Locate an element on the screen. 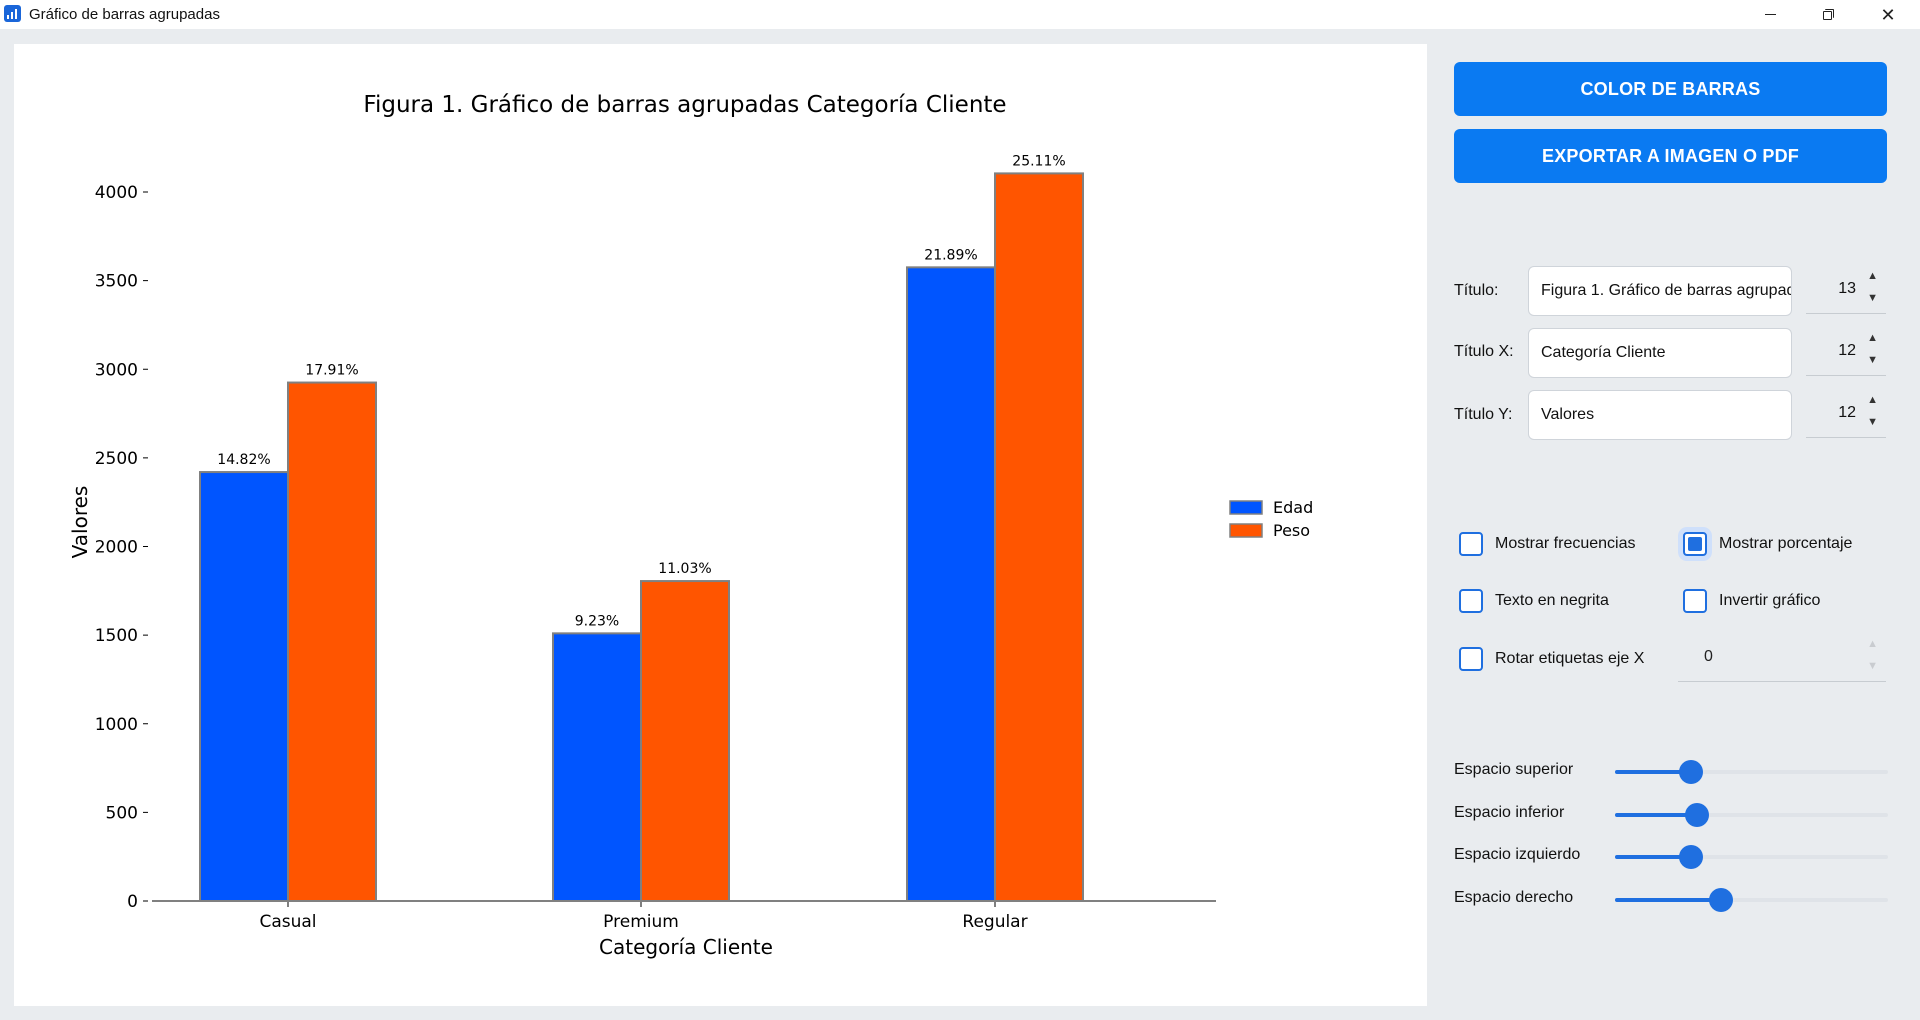  rotation-angle-value: 0 is located at coordinates (1708, 656).